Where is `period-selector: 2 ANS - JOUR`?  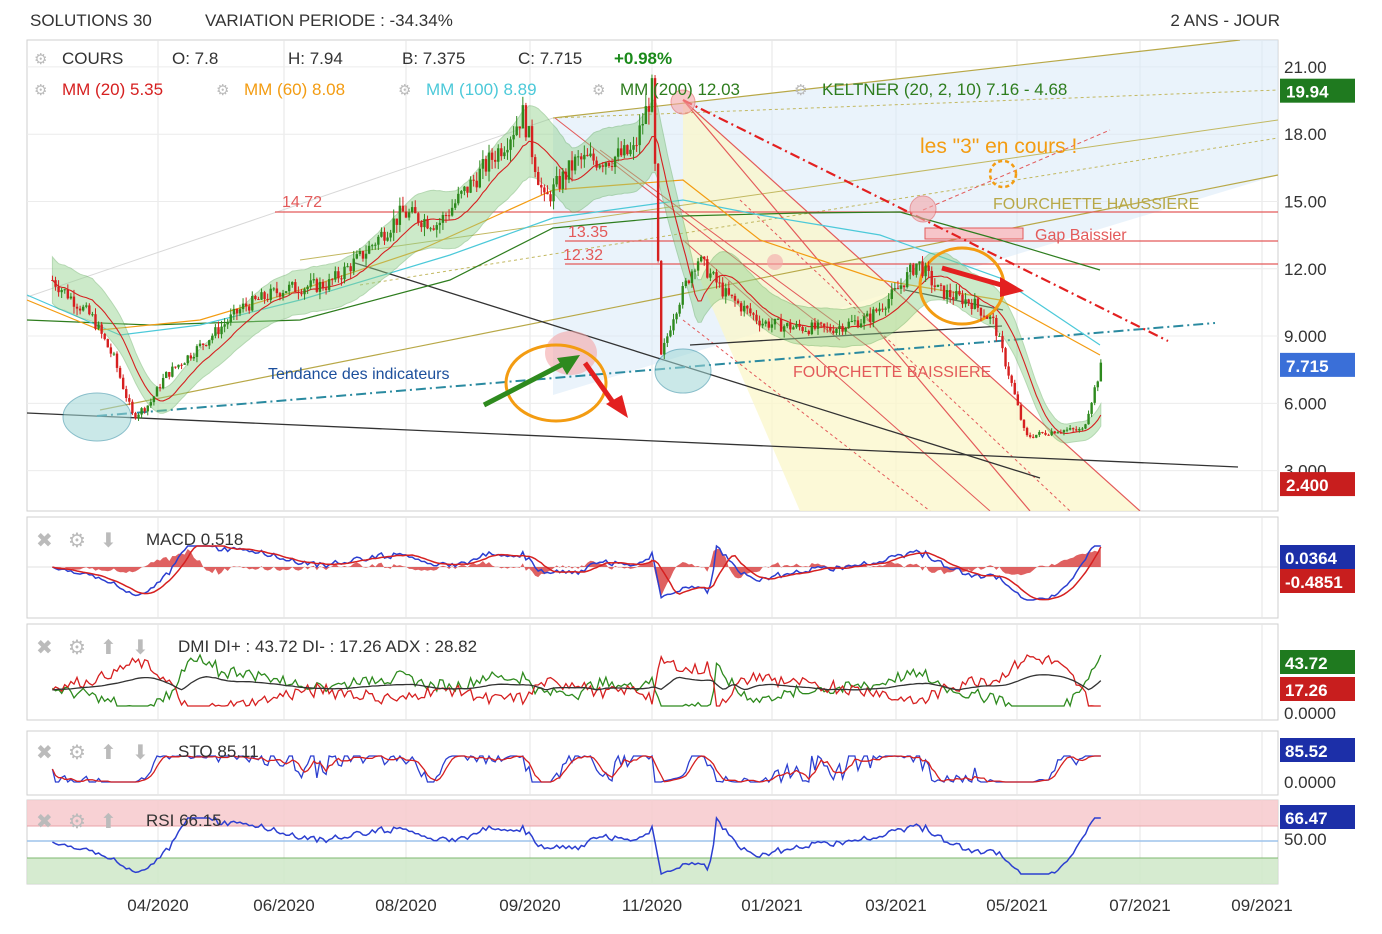 period-selector: 2 ANS - JOUR is located at coordinates (1225, 20).